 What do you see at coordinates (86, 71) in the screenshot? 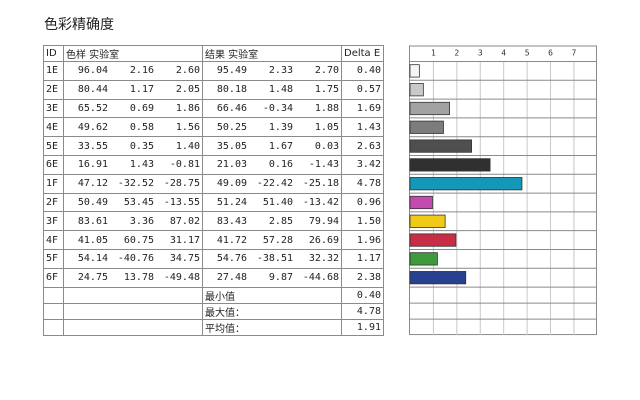
I see `reference-lab-value: 96.04` at bounding box center [86, 71].